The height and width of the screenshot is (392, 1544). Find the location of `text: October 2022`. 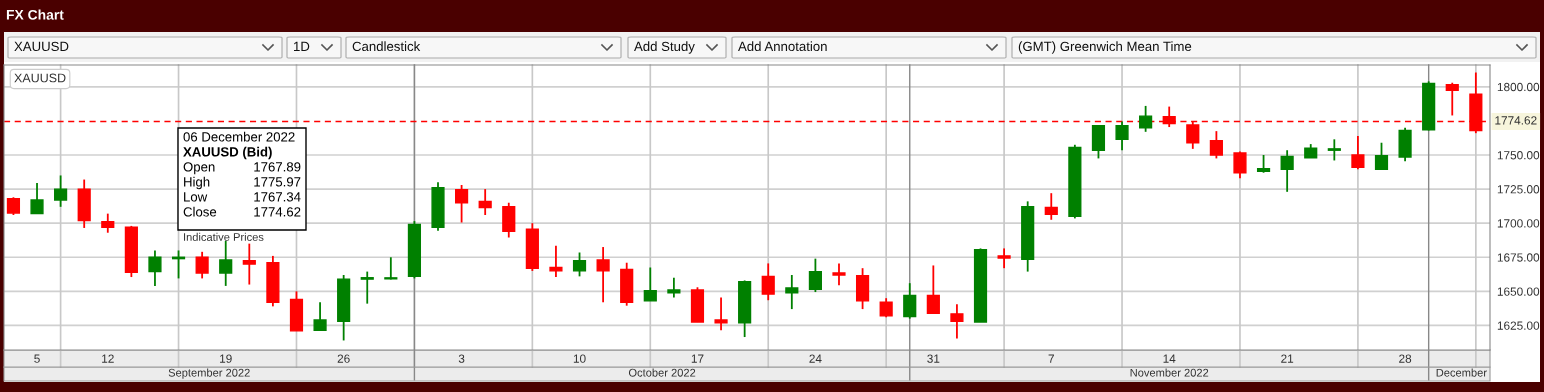

text: October 2022 is located at coordinates (662, 372).